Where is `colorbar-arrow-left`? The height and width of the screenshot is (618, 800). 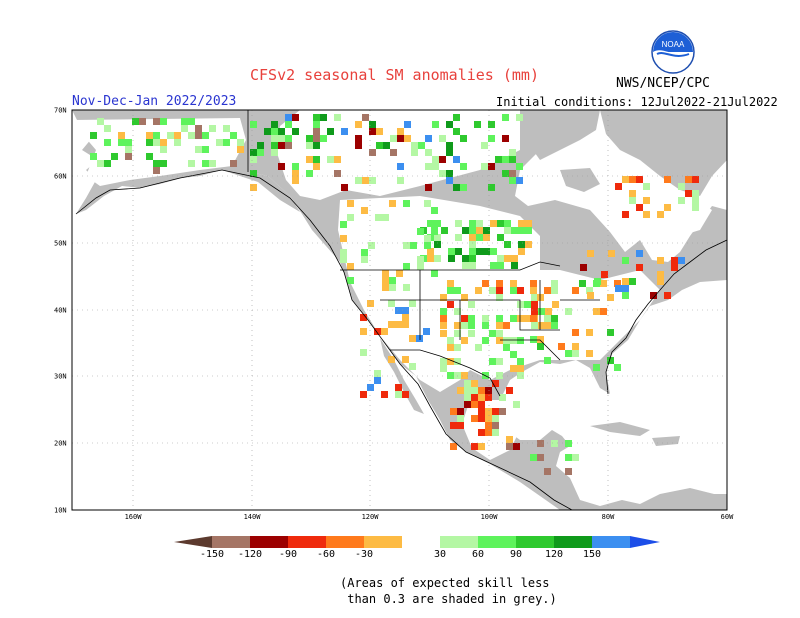 colorbar-arrow-left is located at coordinates (193, 542).